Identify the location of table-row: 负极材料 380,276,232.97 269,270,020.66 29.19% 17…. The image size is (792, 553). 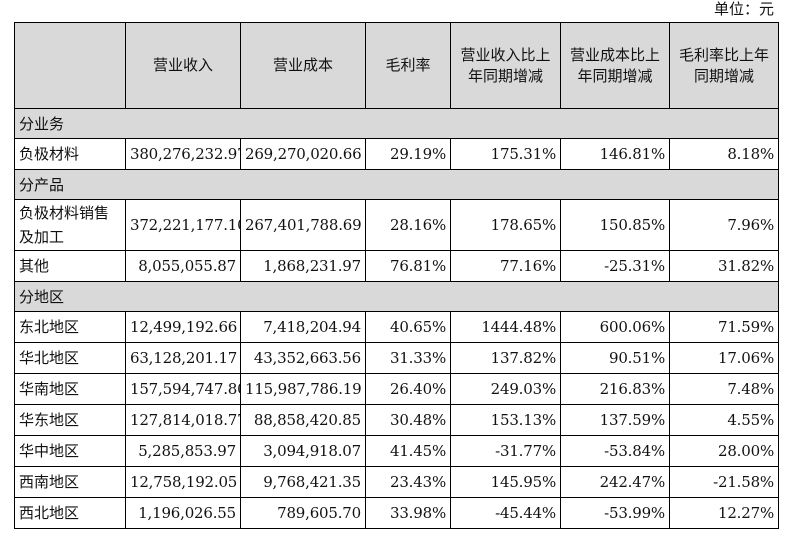
(396, 154).